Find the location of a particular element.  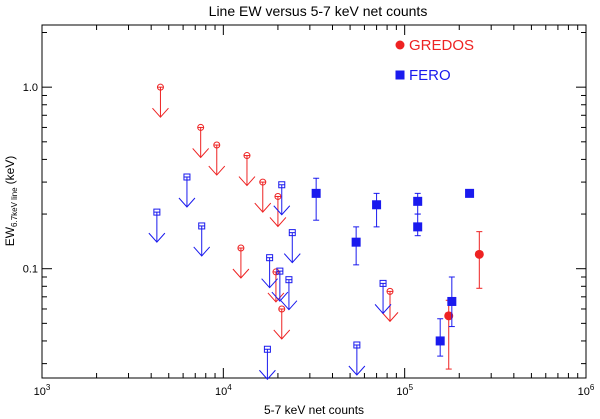

legend-marker-fero is located at coordinates (400, 75).